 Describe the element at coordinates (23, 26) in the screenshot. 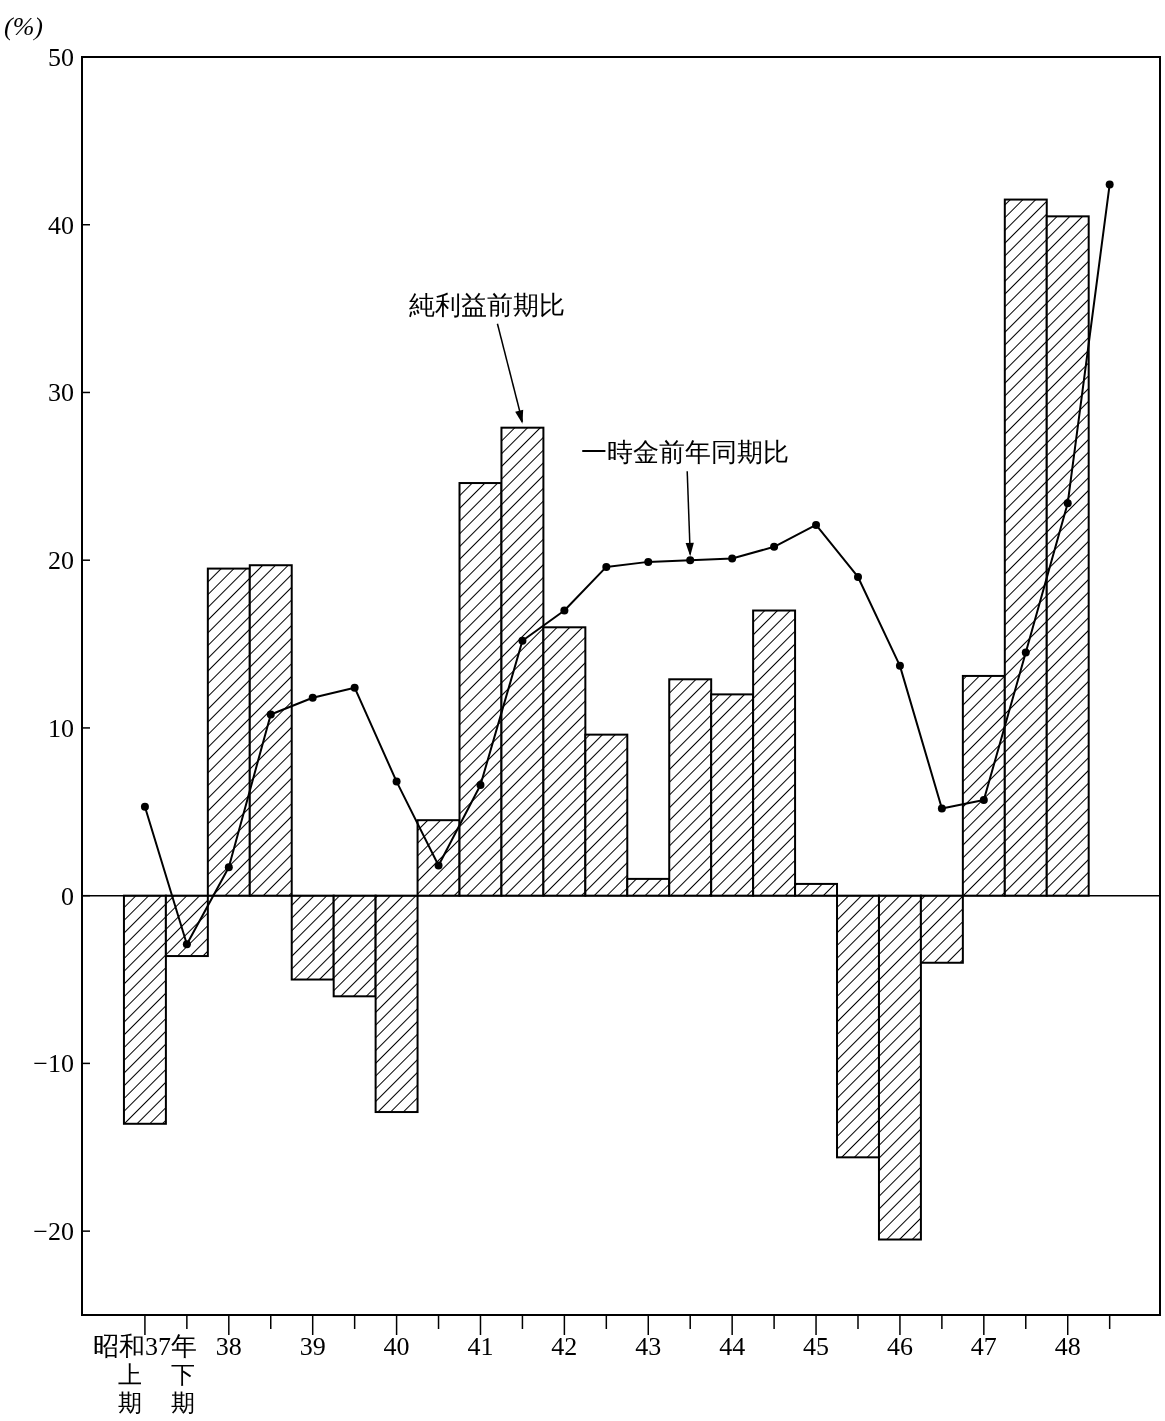

I see `y-axis-title: (%)` at that location.